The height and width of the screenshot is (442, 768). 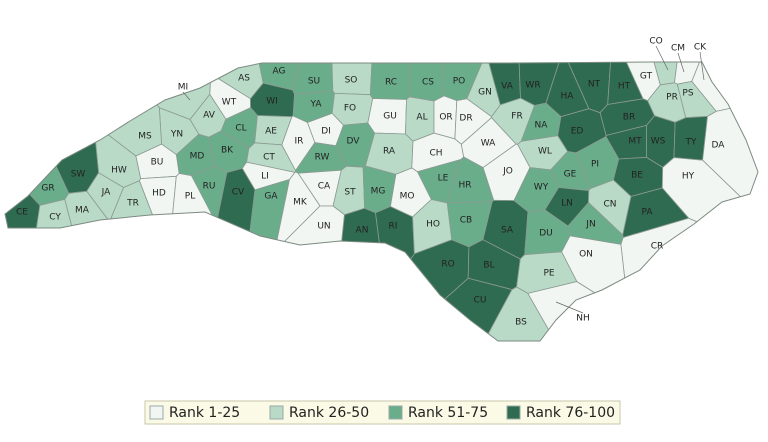 I want to click on county-label: LN, so click(x=567, y=204).